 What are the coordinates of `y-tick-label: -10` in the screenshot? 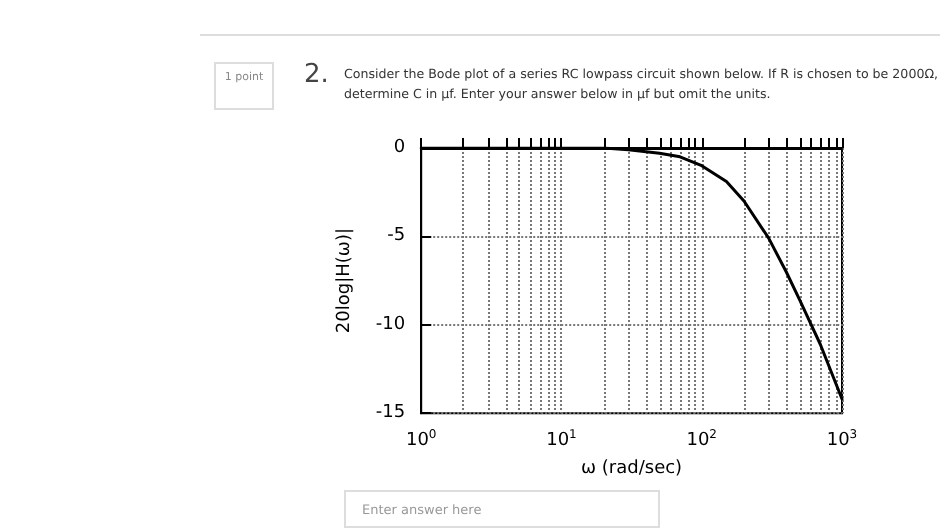 It's located at (390, 324).